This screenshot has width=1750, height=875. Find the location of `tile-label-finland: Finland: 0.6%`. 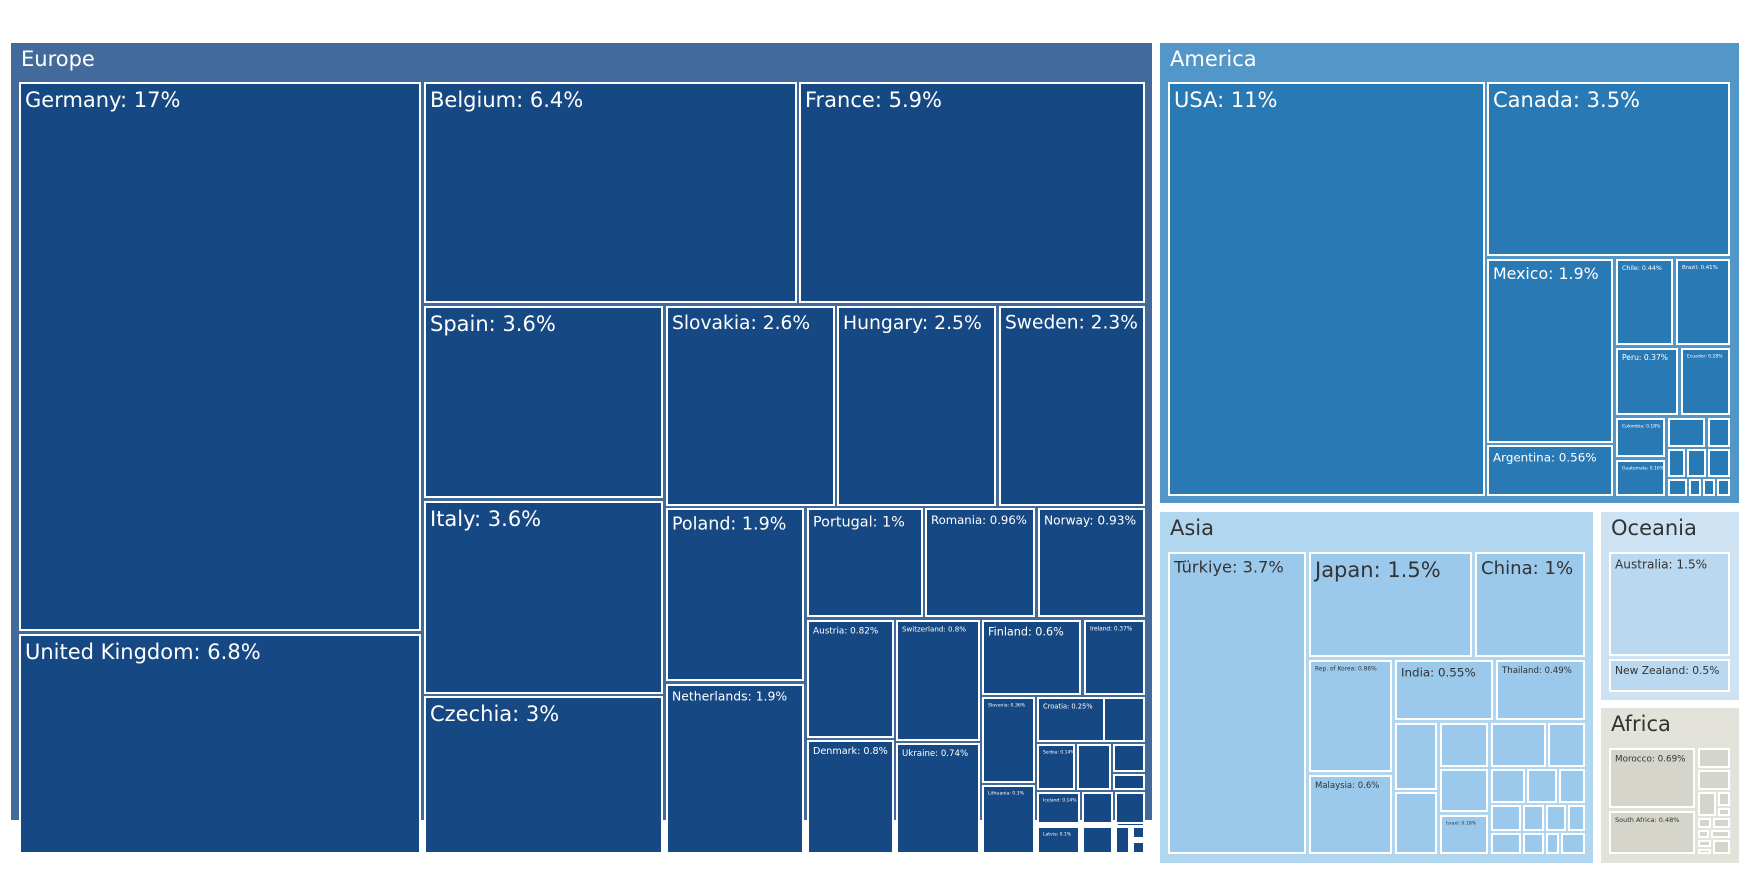

tile-label-finland: Finland: 0.6% is located at coordinates (1026, 632).